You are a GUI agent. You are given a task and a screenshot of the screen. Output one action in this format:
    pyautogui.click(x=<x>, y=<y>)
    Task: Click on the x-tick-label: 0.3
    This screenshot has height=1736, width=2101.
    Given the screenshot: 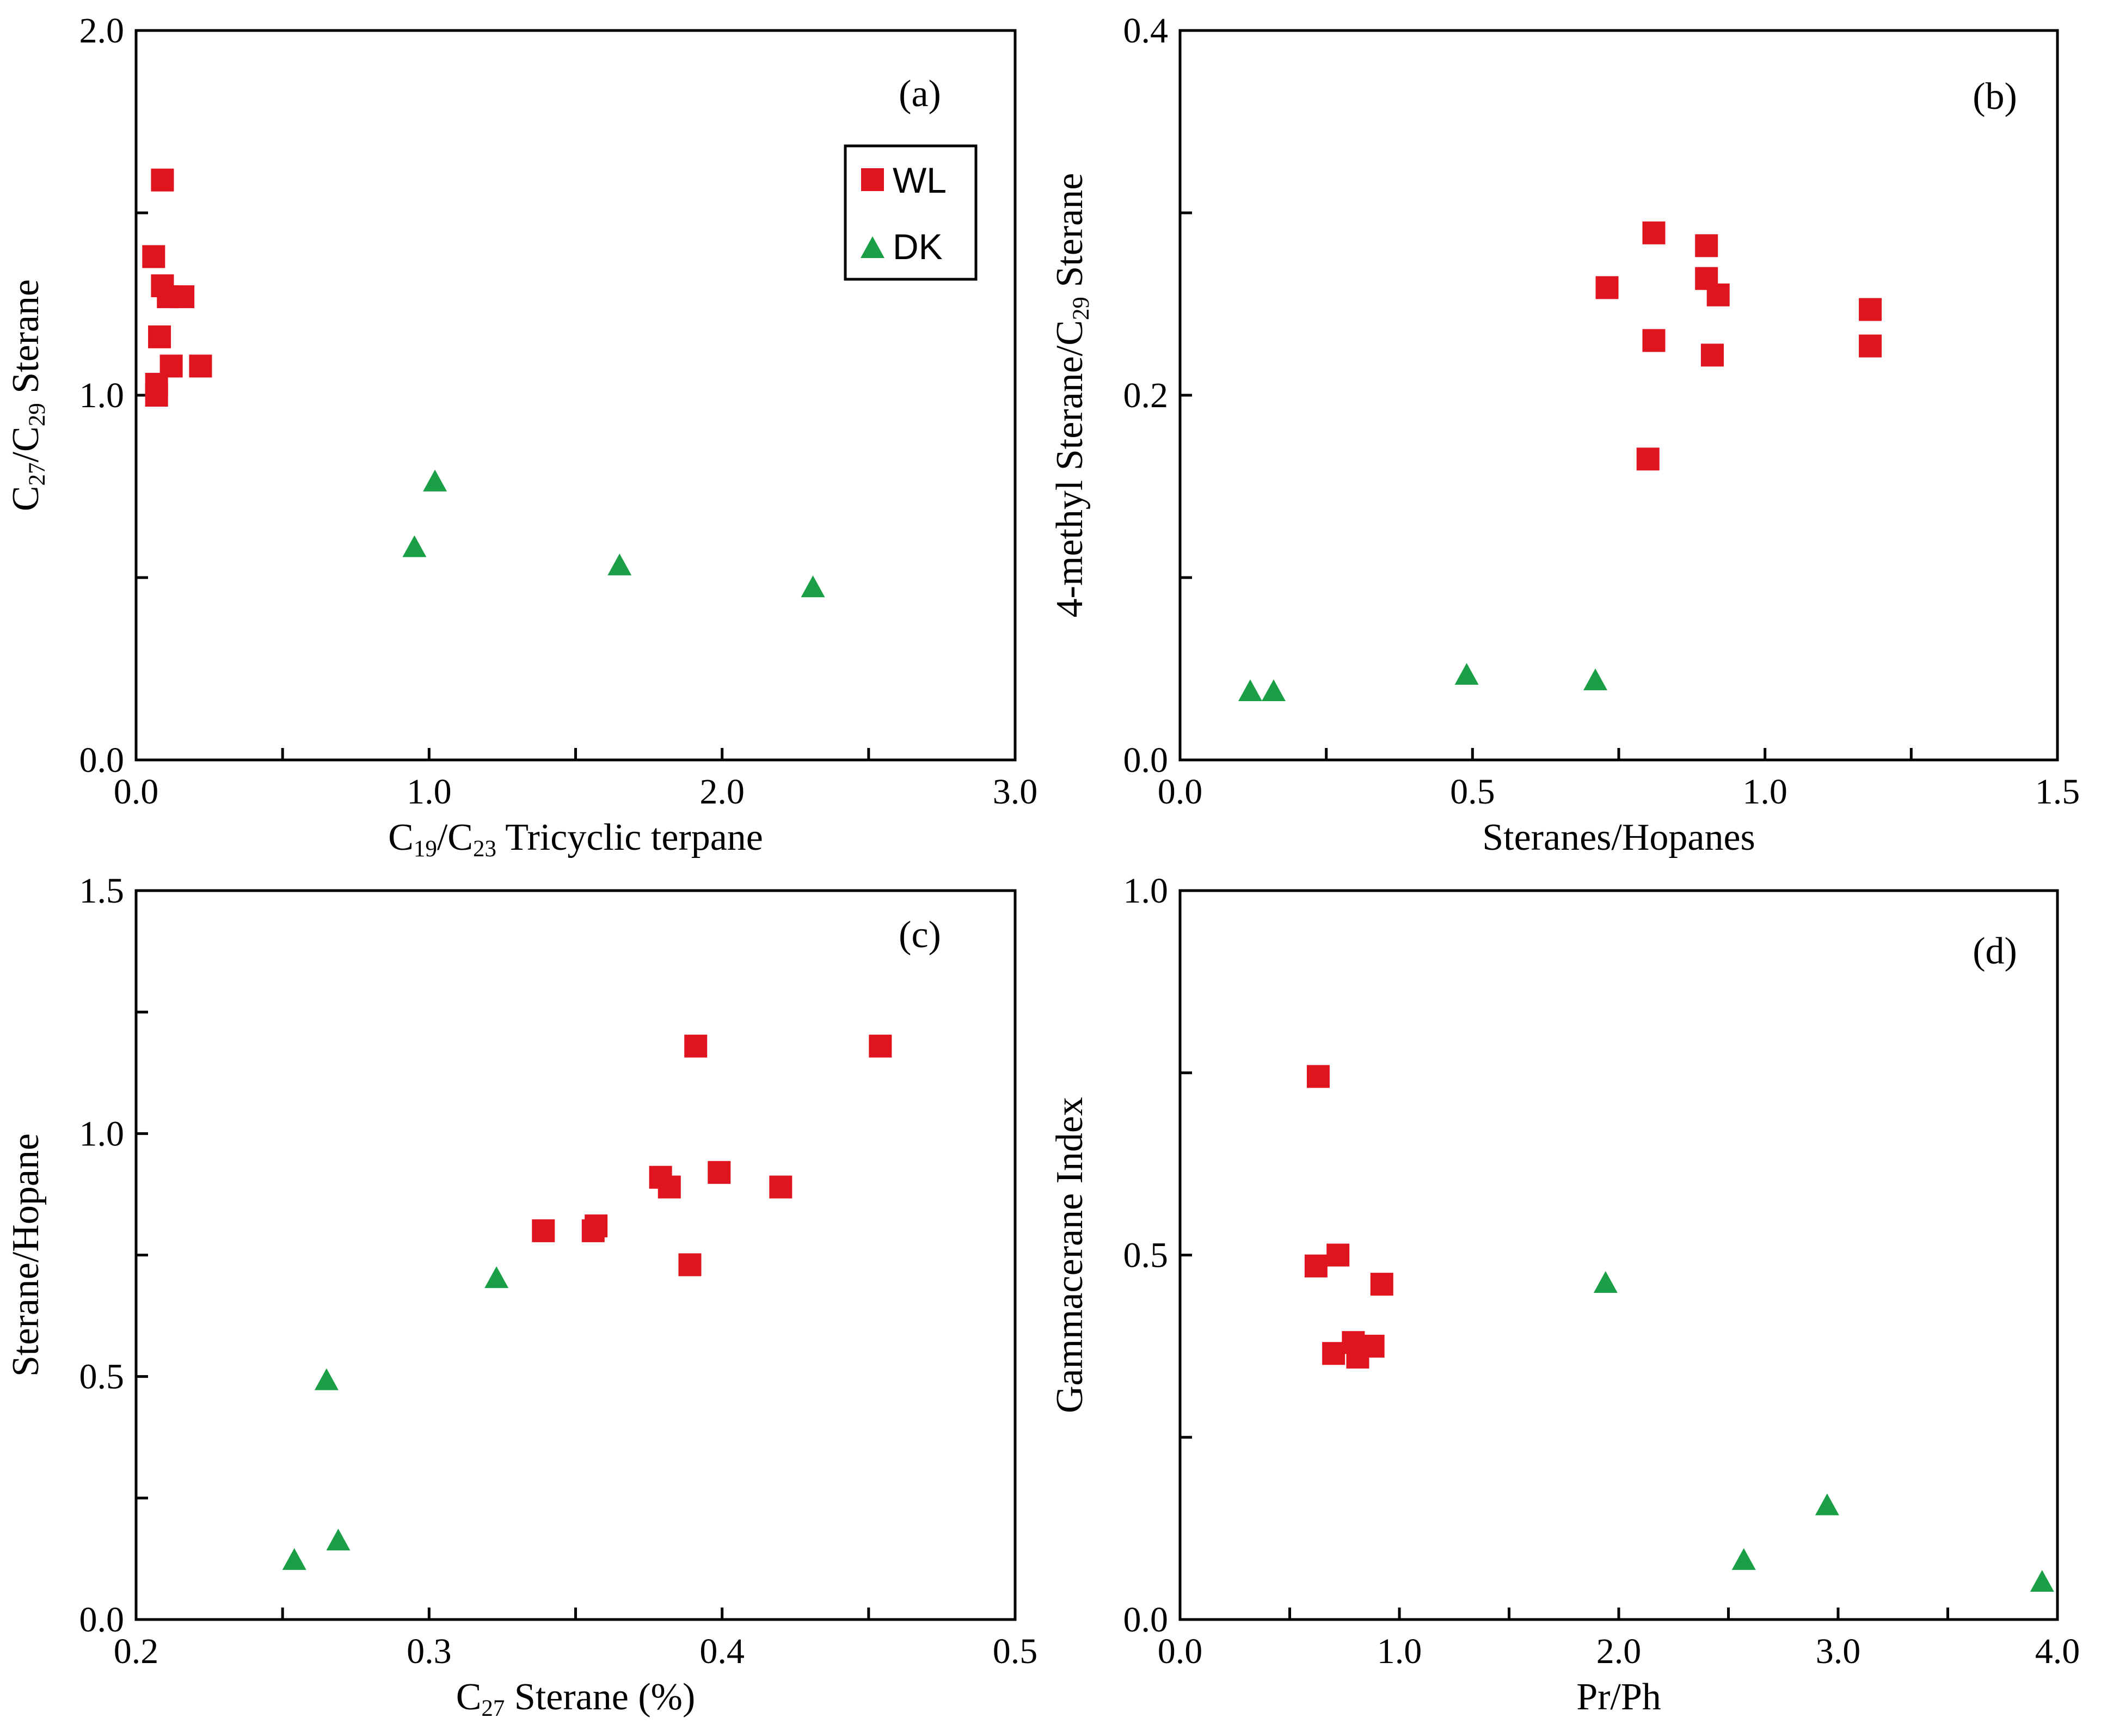 What is the action you would take?
    pyautogui.click(x=429, y=1651)
    